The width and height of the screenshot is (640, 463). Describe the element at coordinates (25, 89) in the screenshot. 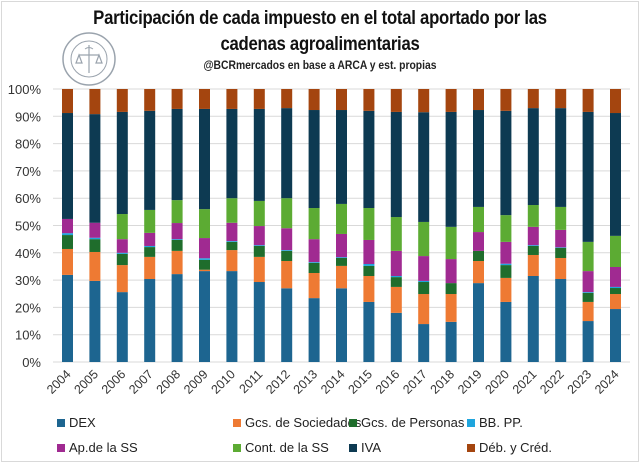

I see `y-tick-label: 100%` at that location.